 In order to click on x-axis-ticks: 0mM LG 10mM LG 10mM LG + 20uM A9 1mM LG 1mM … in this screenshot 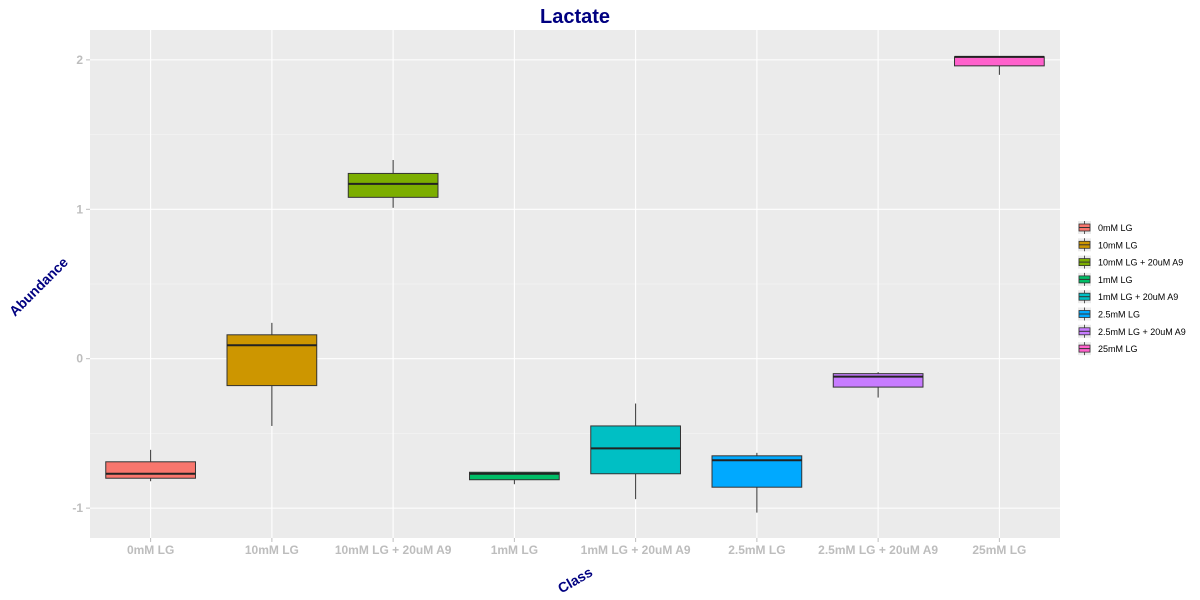, I will do `click(576, 547)`.